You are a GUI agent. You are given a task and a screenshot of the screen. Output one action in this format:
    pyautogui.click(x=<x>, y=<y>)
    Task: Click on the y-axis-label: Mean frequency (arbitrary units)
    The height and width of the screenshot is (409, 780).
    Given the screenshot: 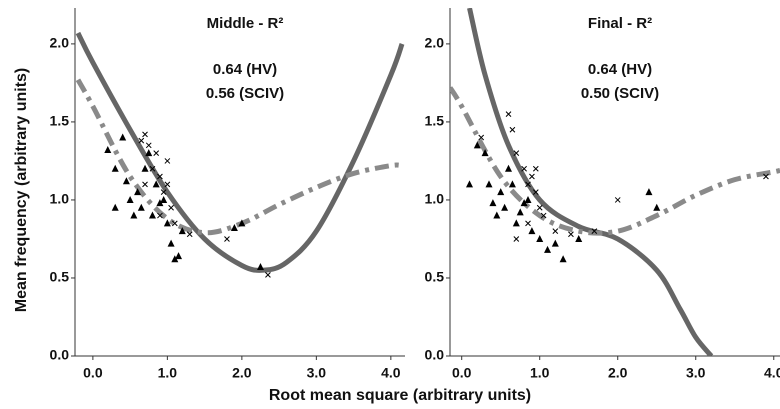 What is the action you would take?
    pyautogui.click(x=21, y=190)
    